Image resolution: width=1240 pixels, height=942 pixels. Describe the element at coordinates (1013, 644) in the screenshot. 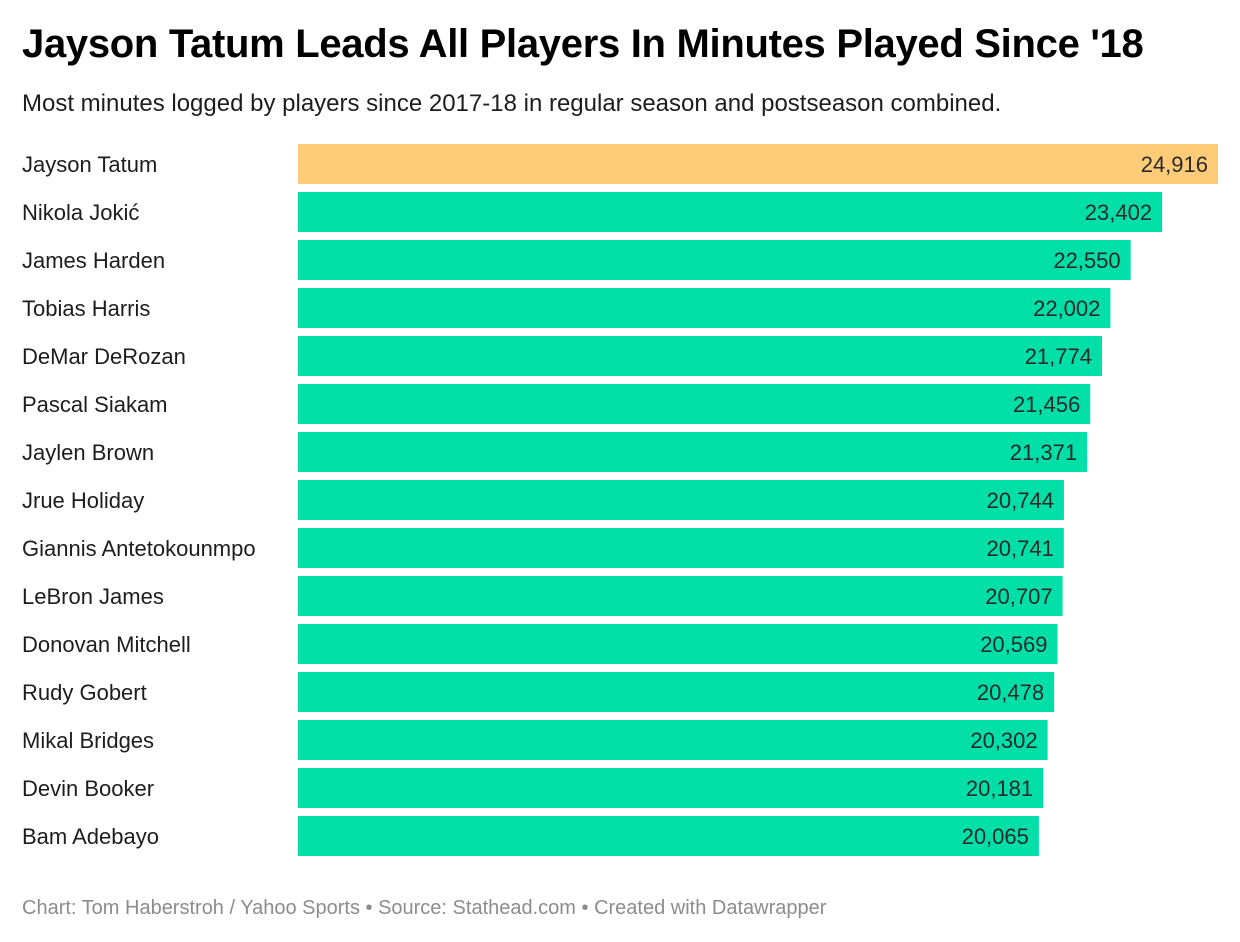

I see `bar-value-label: 20,569` at that location.